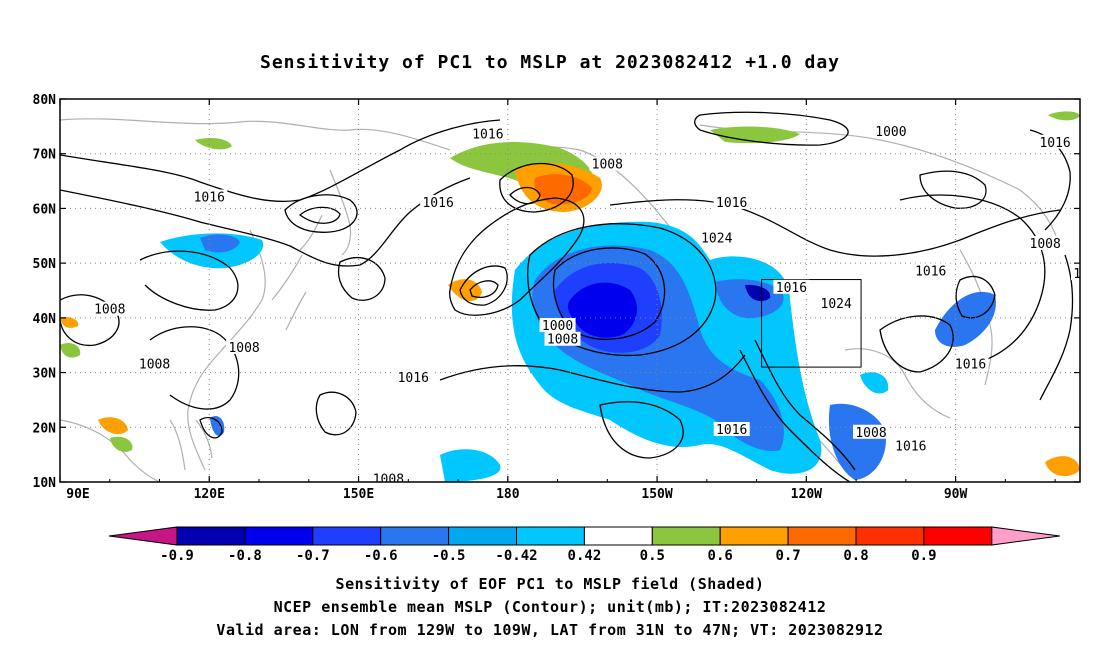 Image resolution: width=1100 pixels, height=650 pixels. Describe the element at coordinates (358, 494) in the screenshot. I see `x-tick-label: 150E` at that location.